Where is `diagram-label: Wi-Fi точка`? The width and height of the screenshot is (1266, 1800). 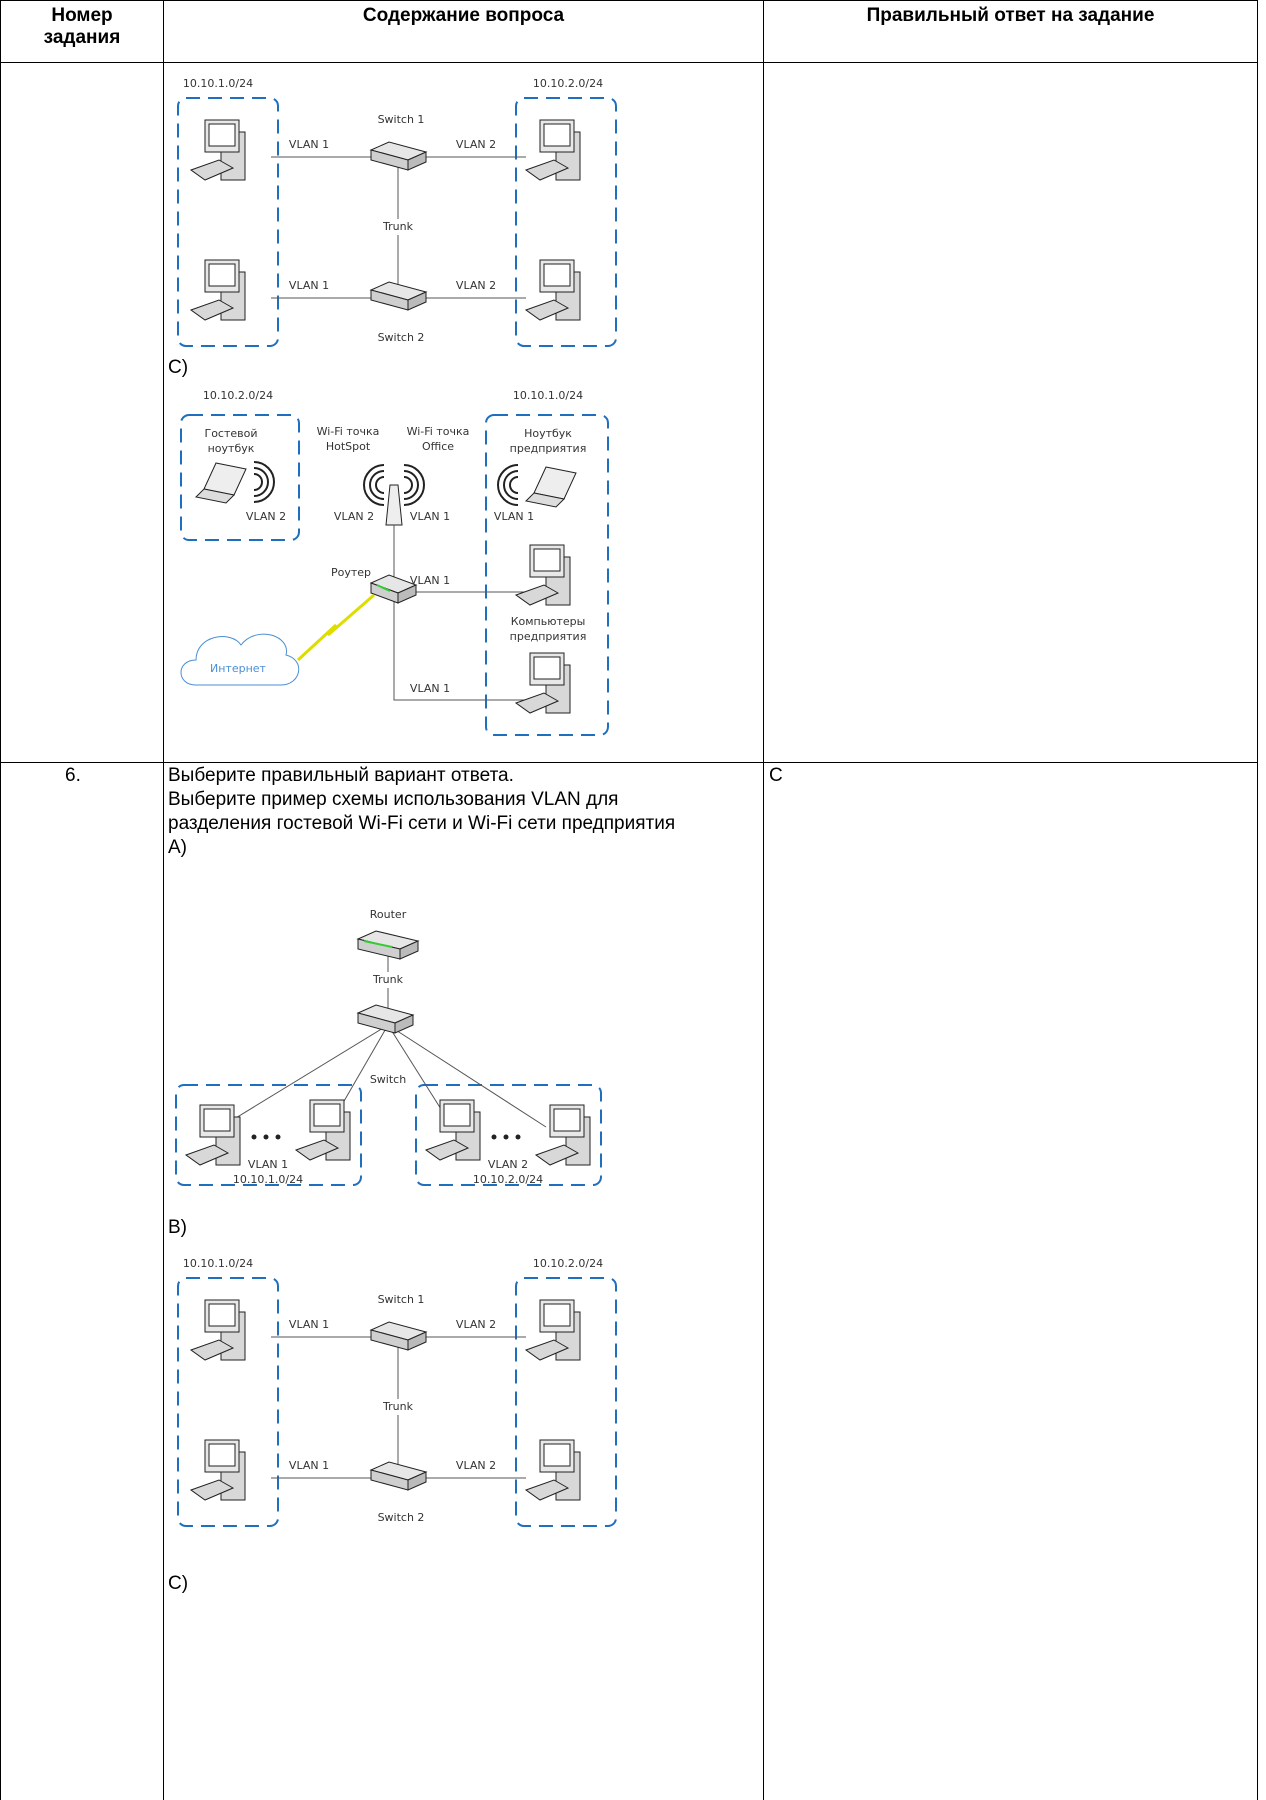 diagram-label: Wi-Fi точка is located at coordinates (348, 431).